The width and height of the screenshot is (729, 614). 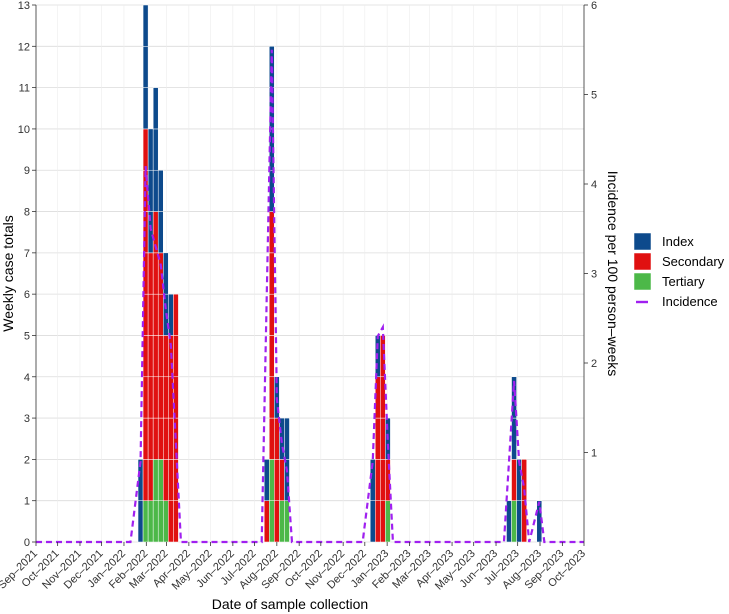 I want to click on legend-label-secondary: Secondary, so click(x=693, y=261).